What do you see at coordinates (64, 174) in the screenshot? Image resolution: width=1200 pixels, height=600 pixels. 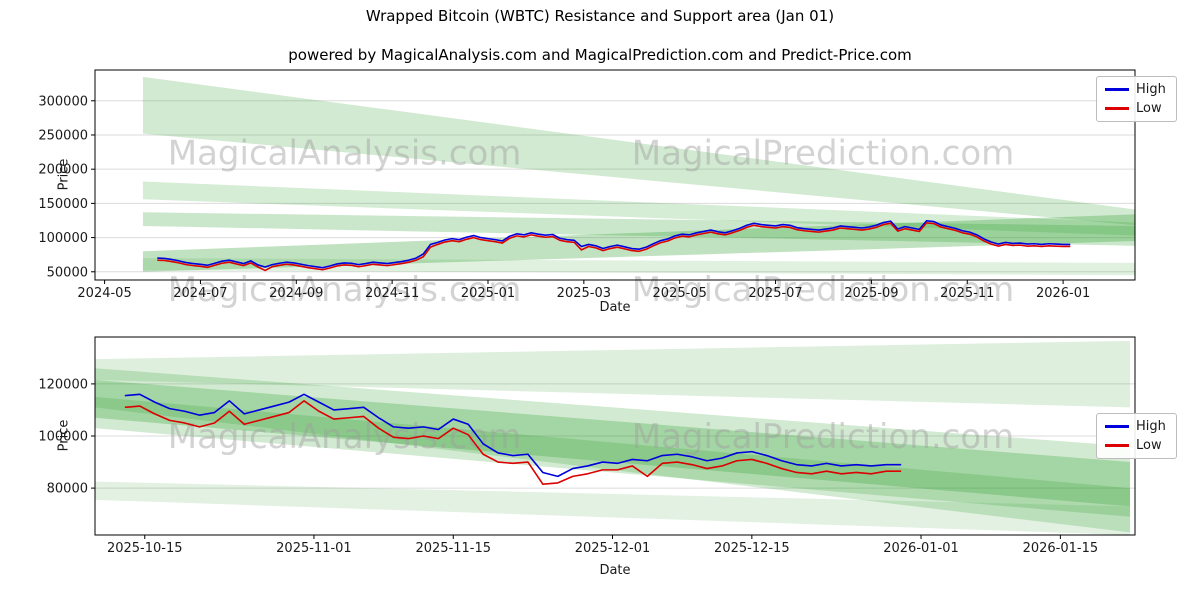 I see `chart1-ylabel: Price` at bounding box center [64, 174].